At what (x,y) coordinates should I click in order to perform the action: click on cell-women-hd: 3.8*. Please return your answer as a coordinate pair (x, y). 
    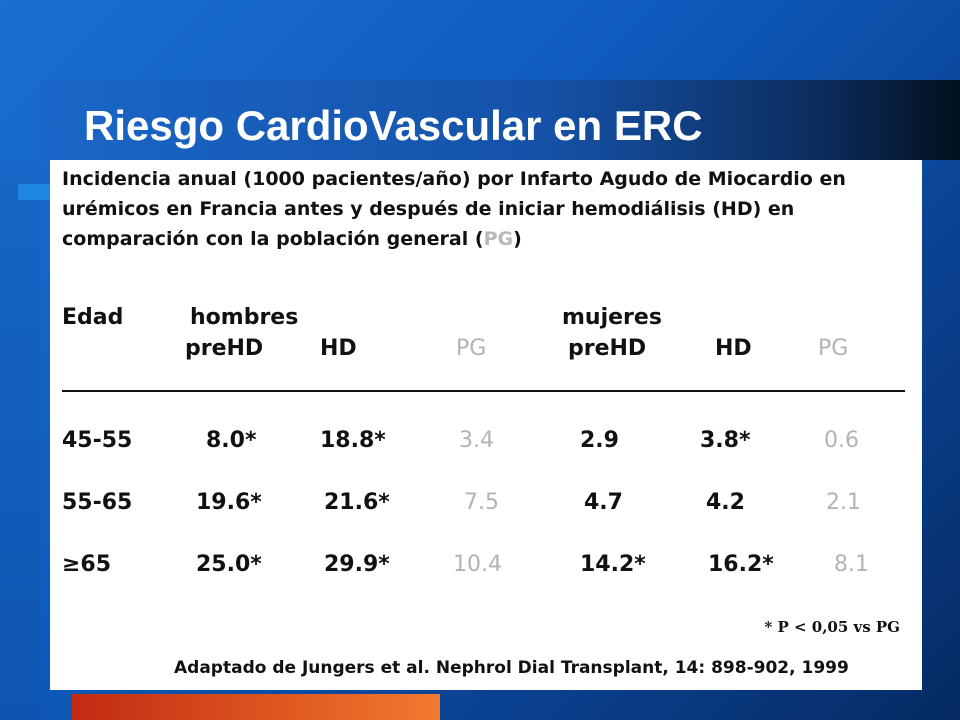
    Looking at the image, I should click on (725, 440).